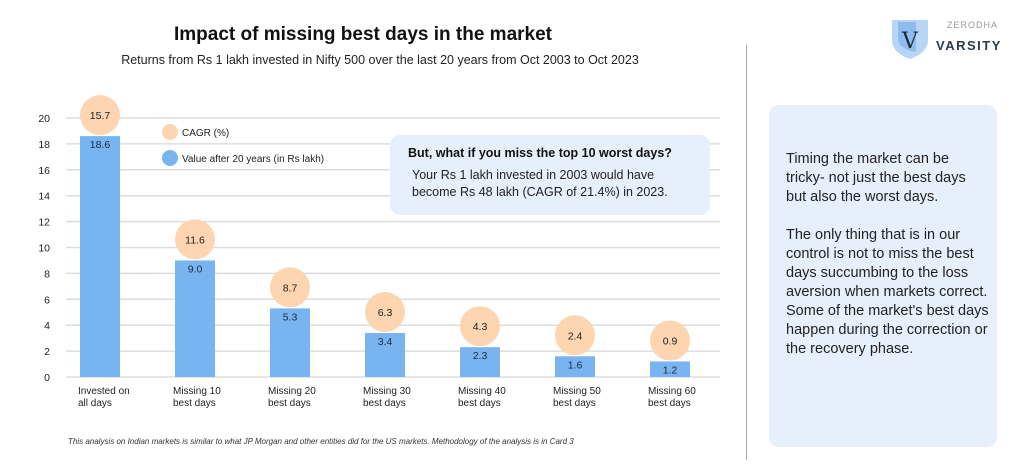 Image resolution: width=1024 pixels, height=475 pixels. I want to click on x-tick-label: Missing 60, so click(672, 391).